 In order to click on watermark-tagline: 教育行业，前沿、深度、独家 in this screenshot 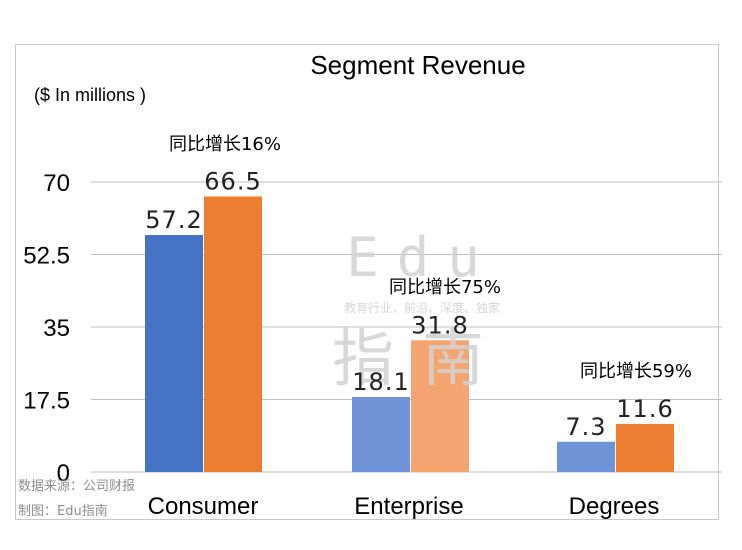, I will do `click(422, 307)`.